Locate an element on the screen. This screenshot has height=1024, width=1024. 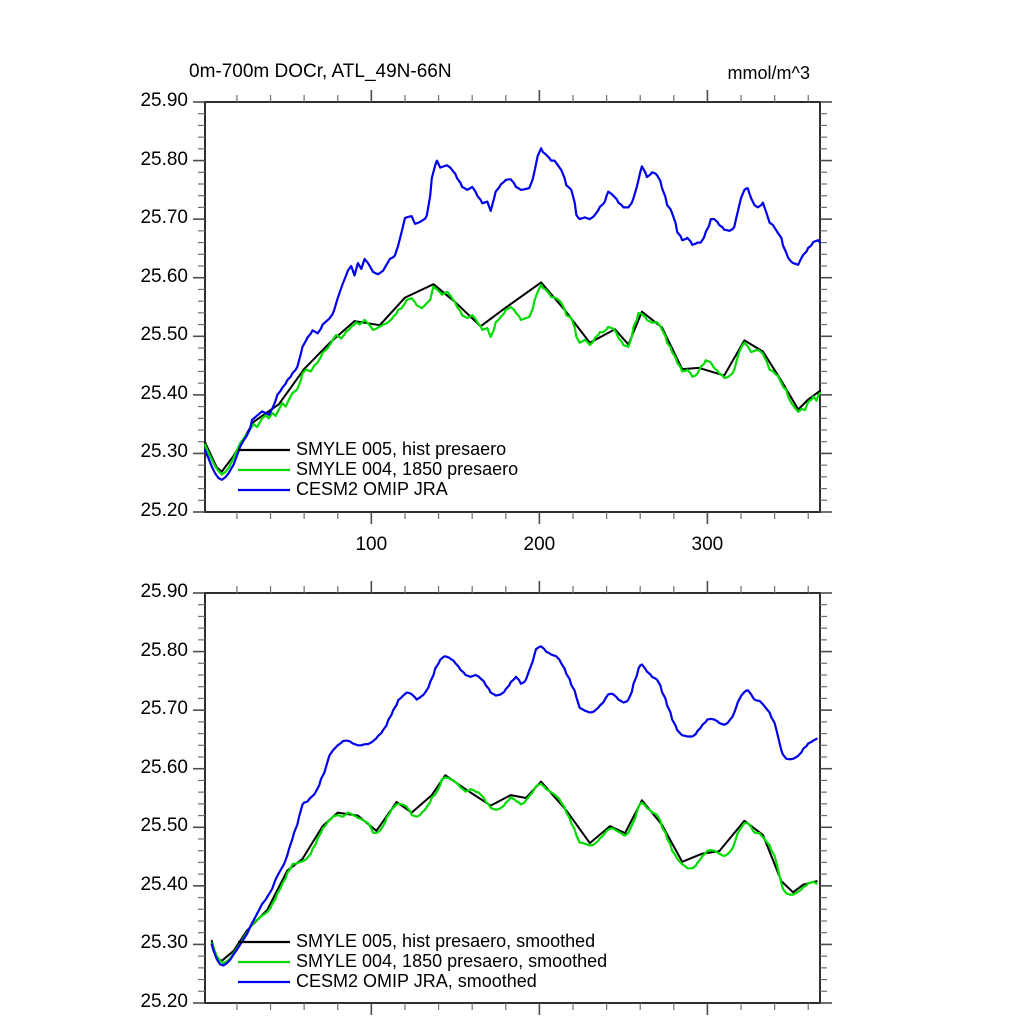
x-axis-tick-label: 100 is located at coordinates (371, 544).